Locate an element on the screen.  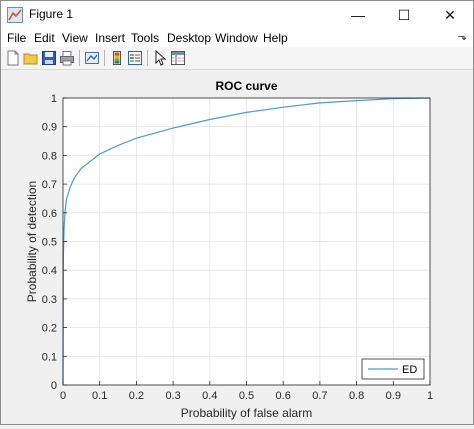
new-figure-icon is located at coordinates (13, 58).